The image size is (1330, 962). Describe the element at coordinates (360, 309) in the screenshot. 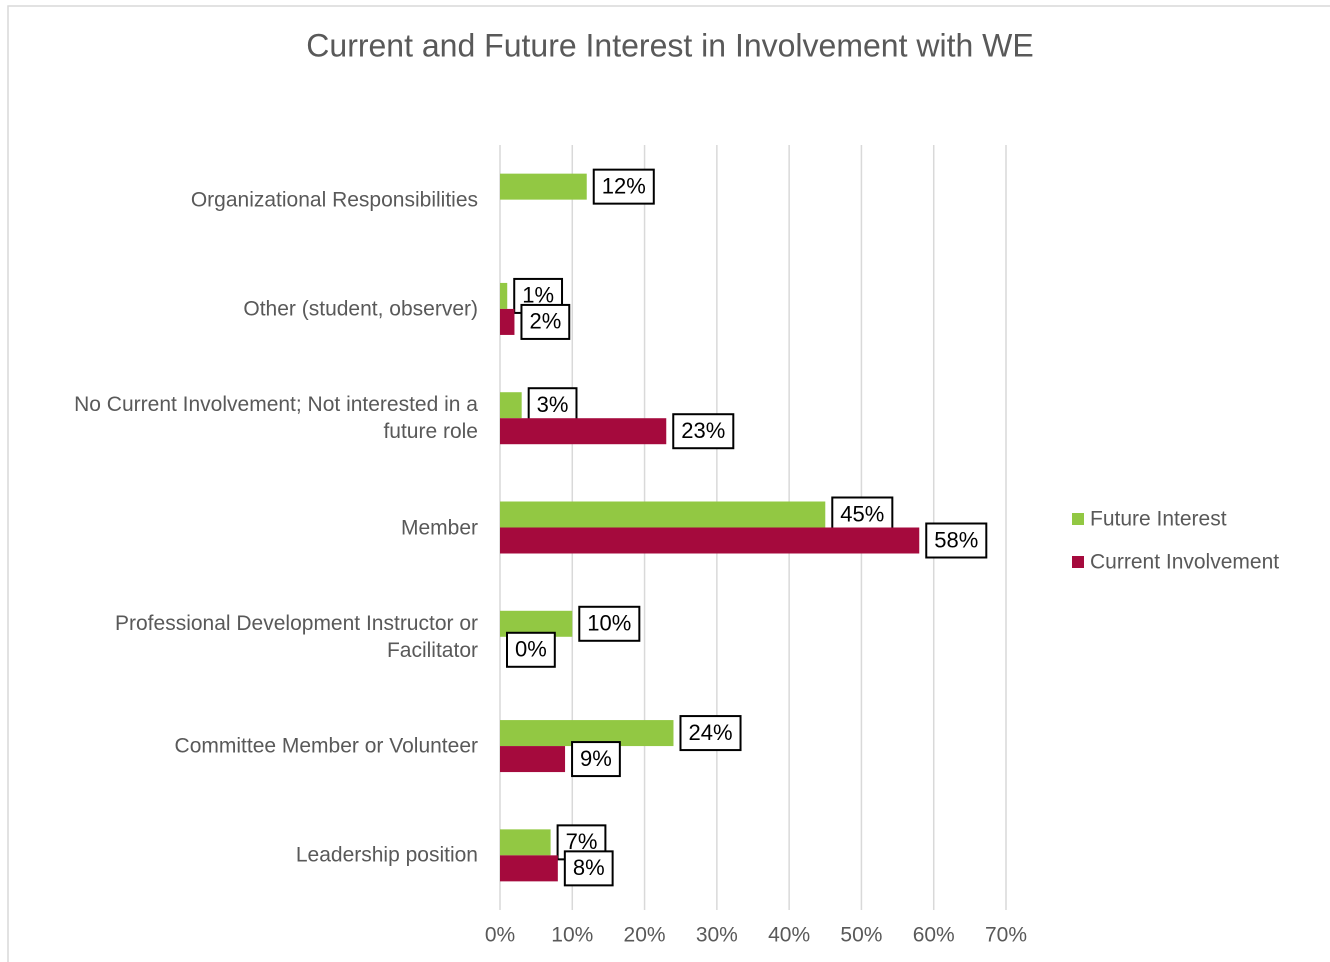

I see `y-tick-label: Other (student, observer)` at that location.